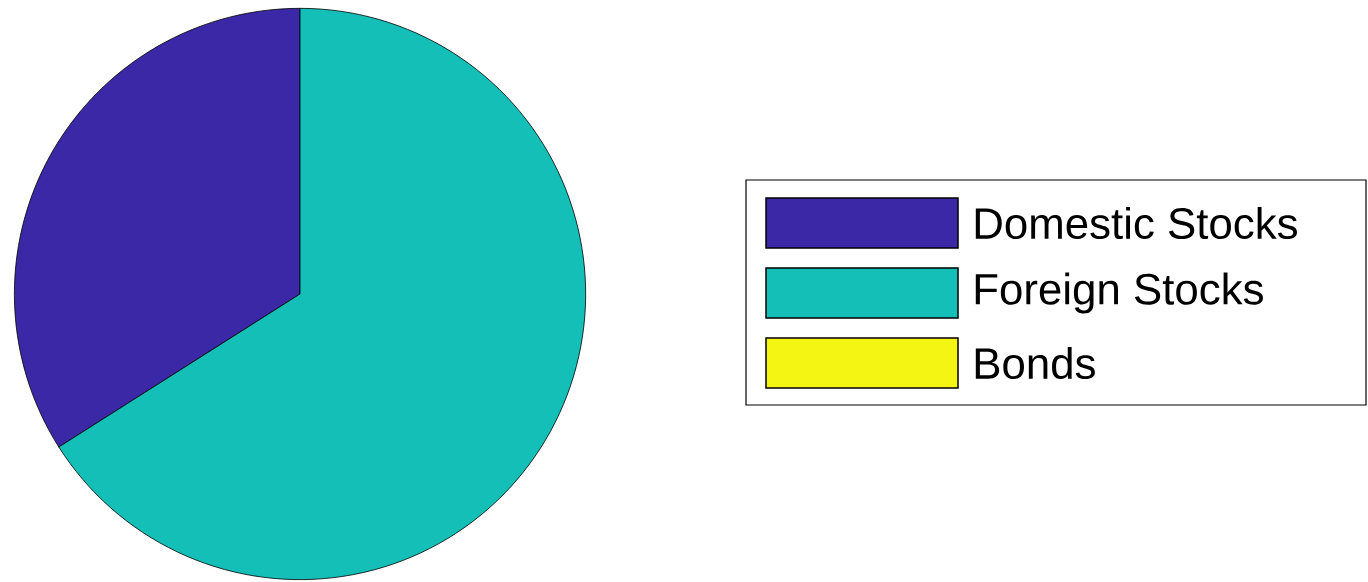 The image size is (1368, 582). Describe the element at coordinates (1136, 223) in the screenshot. I see `legend-label: Domestic Stocks` at that location.